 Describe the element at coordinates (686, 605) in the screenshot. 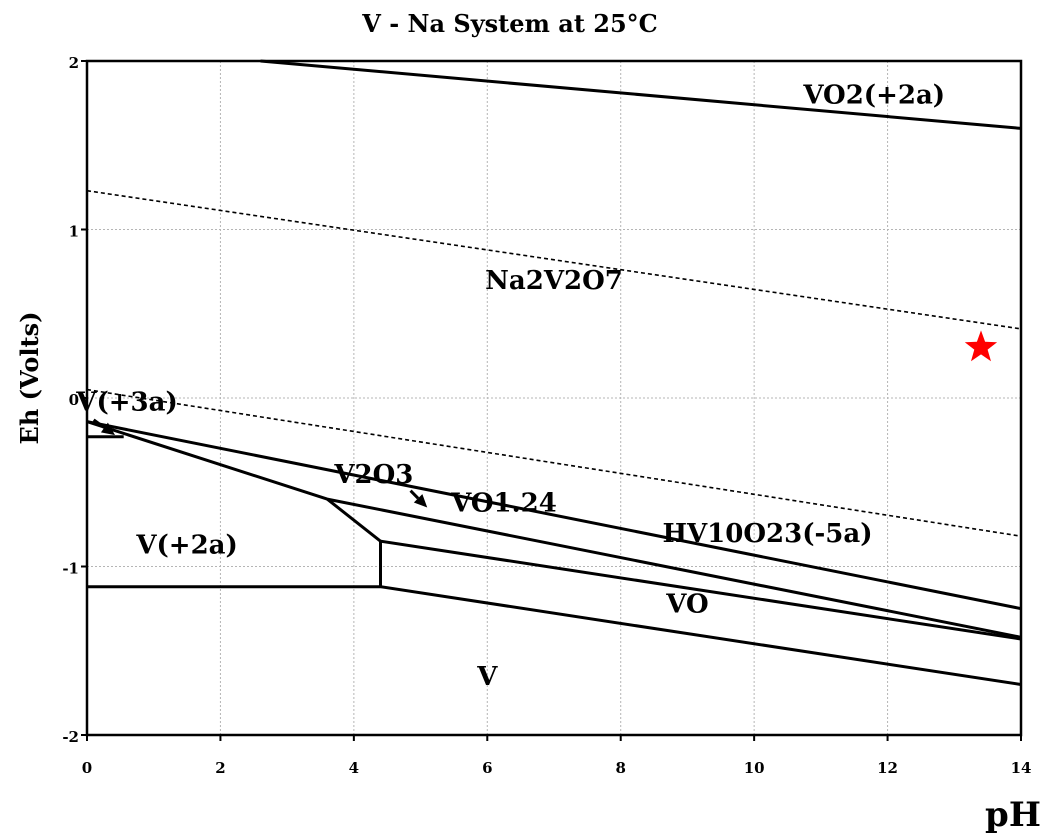

I see `region-label-7: VO` at that location.